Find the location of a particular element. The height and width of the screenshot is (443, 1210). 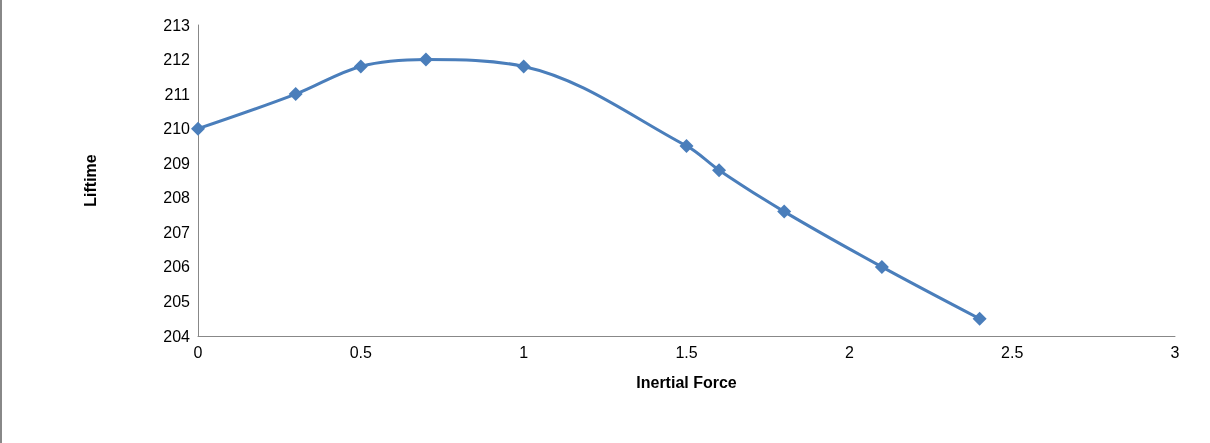

y-tick-label: 206 is located at coordinates (177, 267).